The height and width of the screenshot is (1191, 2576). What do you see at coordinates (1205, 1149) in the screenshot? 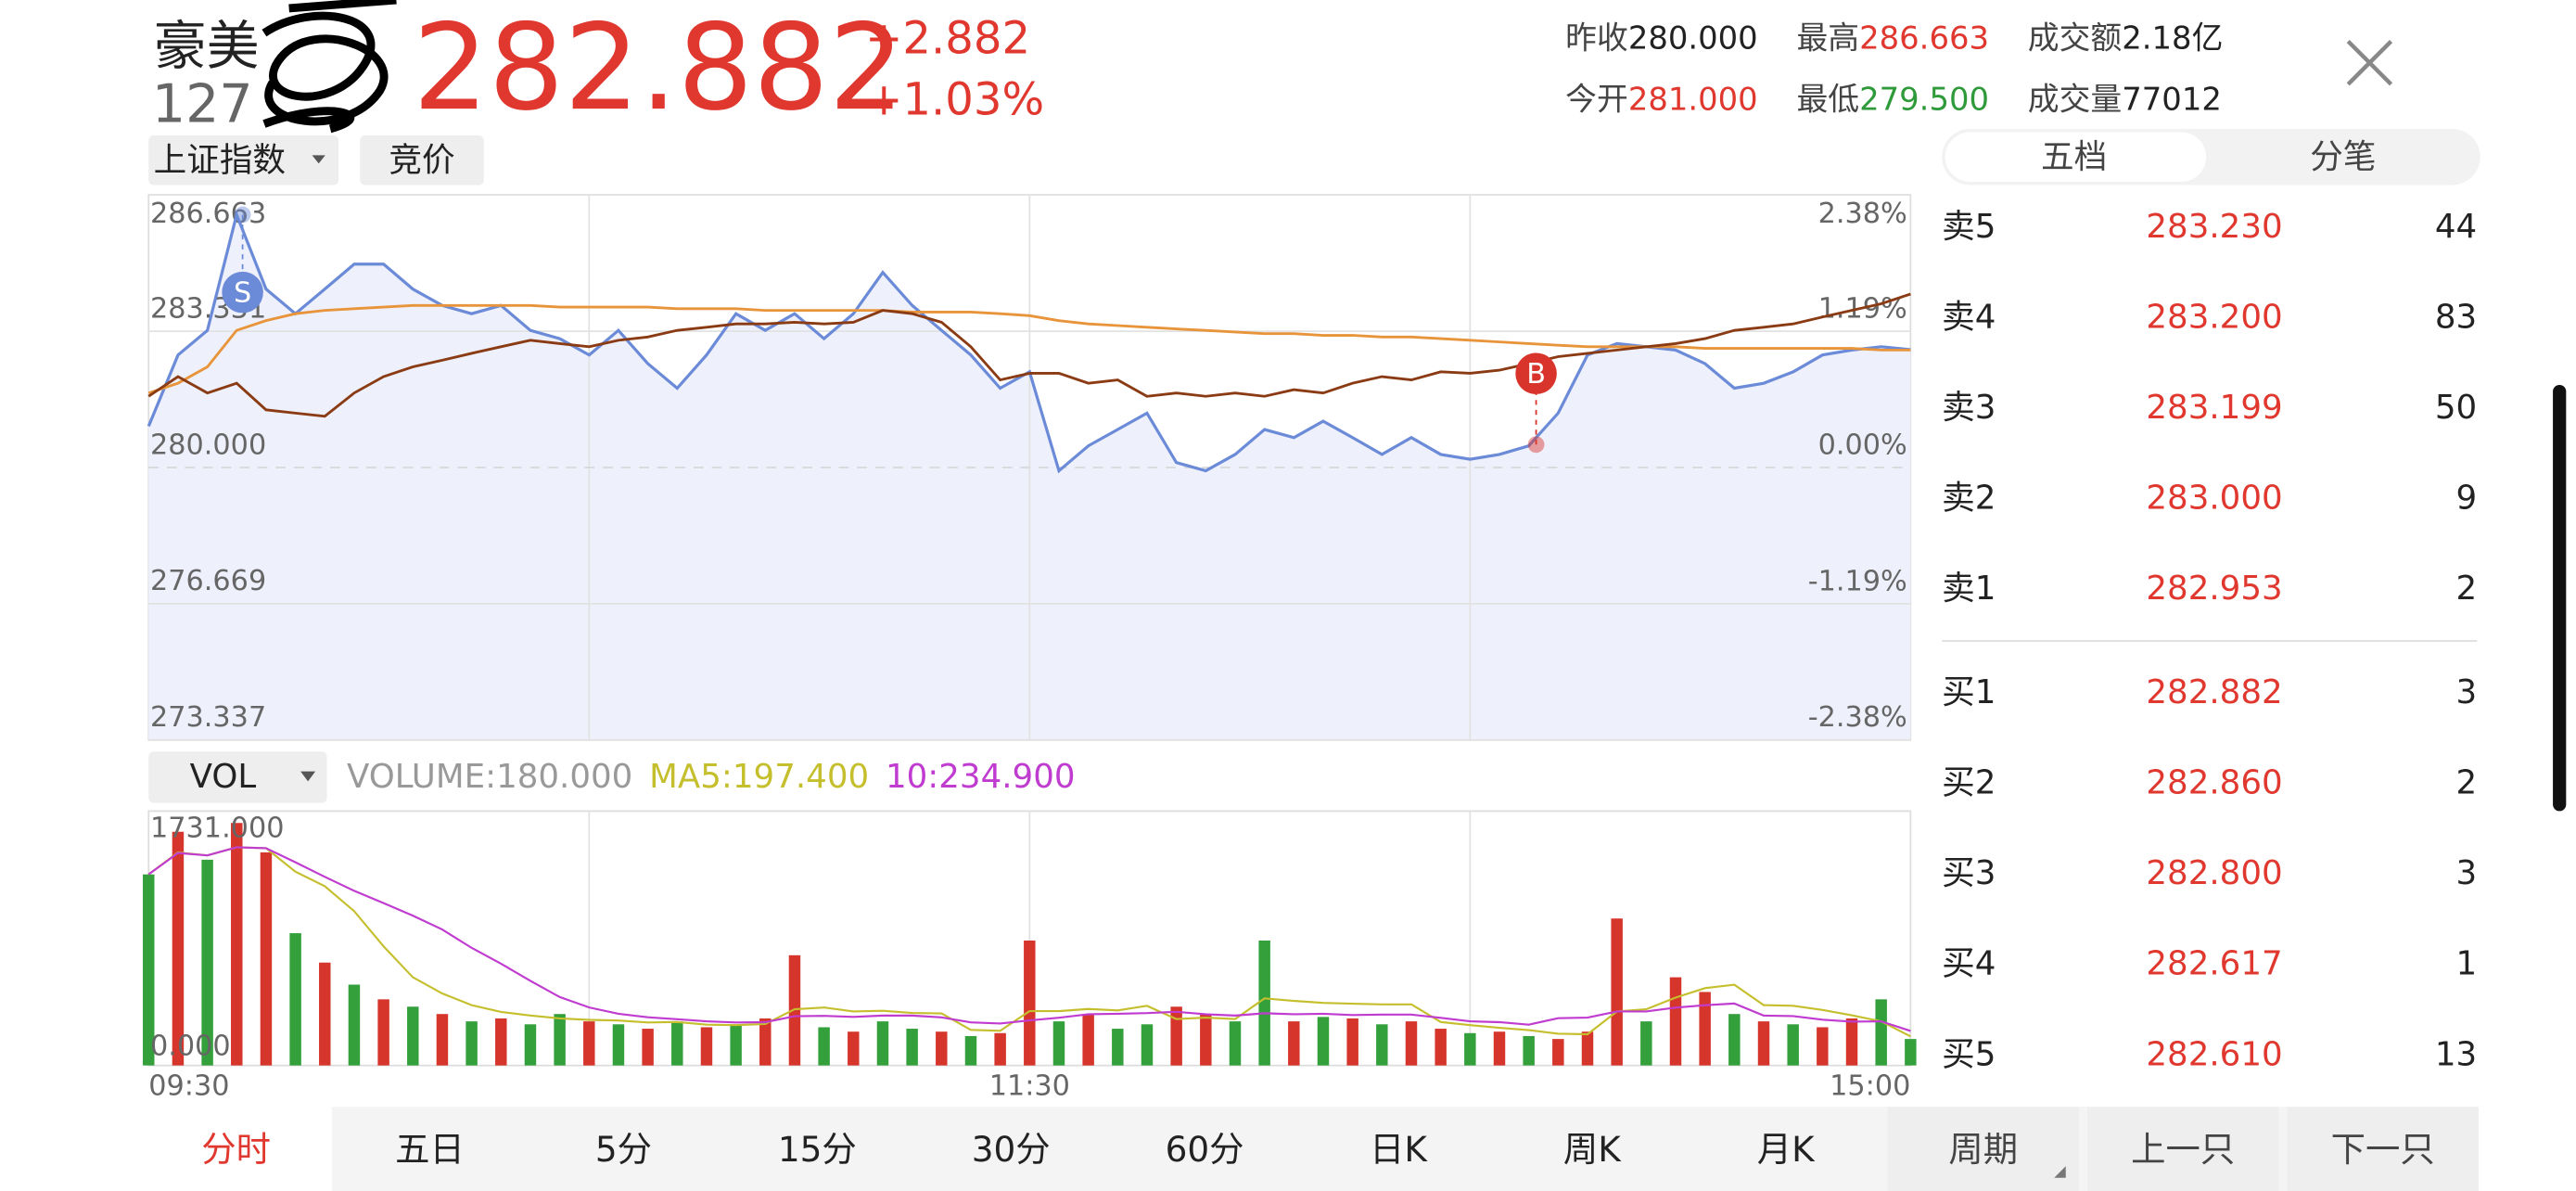
I see `bottom-tab: 60分` at bounding box center [1205, 1149].